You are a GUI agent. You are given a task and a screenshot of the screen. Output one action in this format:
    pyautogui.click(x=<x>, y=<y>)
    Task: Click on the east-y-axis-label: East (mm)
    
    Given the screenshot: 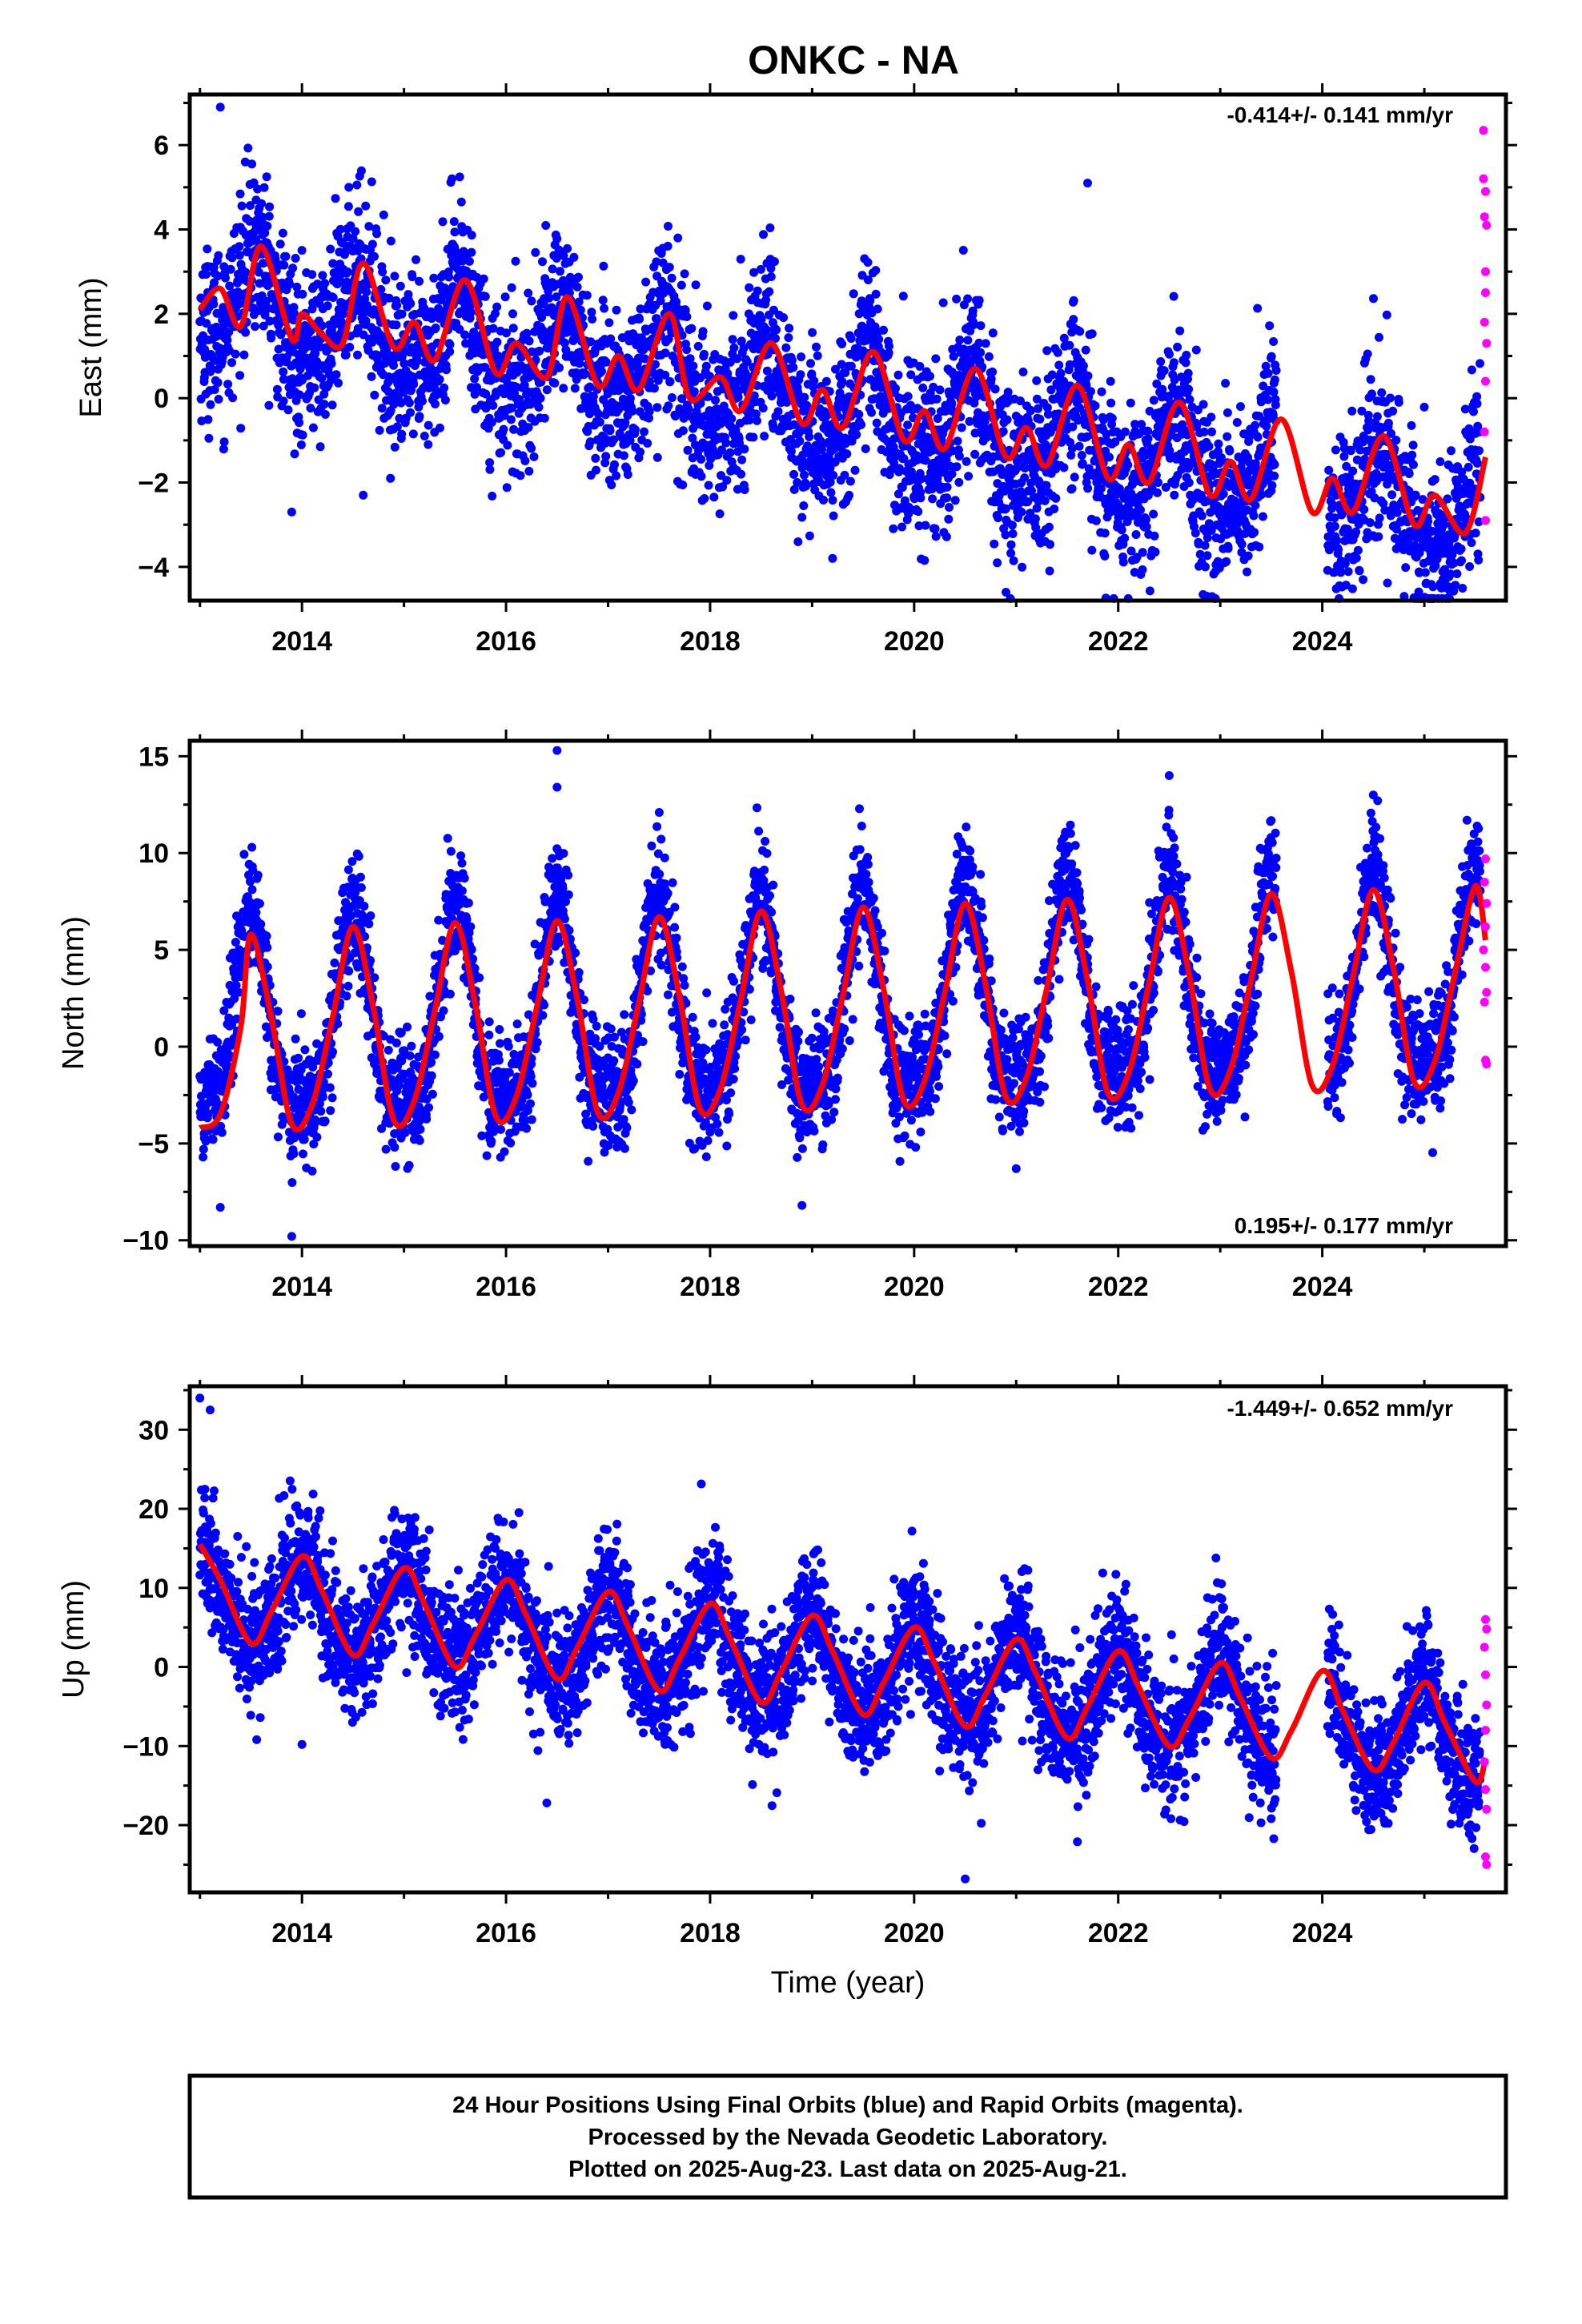 What is the action you would take?
    pyautogui.click(x=91, y=347)
    